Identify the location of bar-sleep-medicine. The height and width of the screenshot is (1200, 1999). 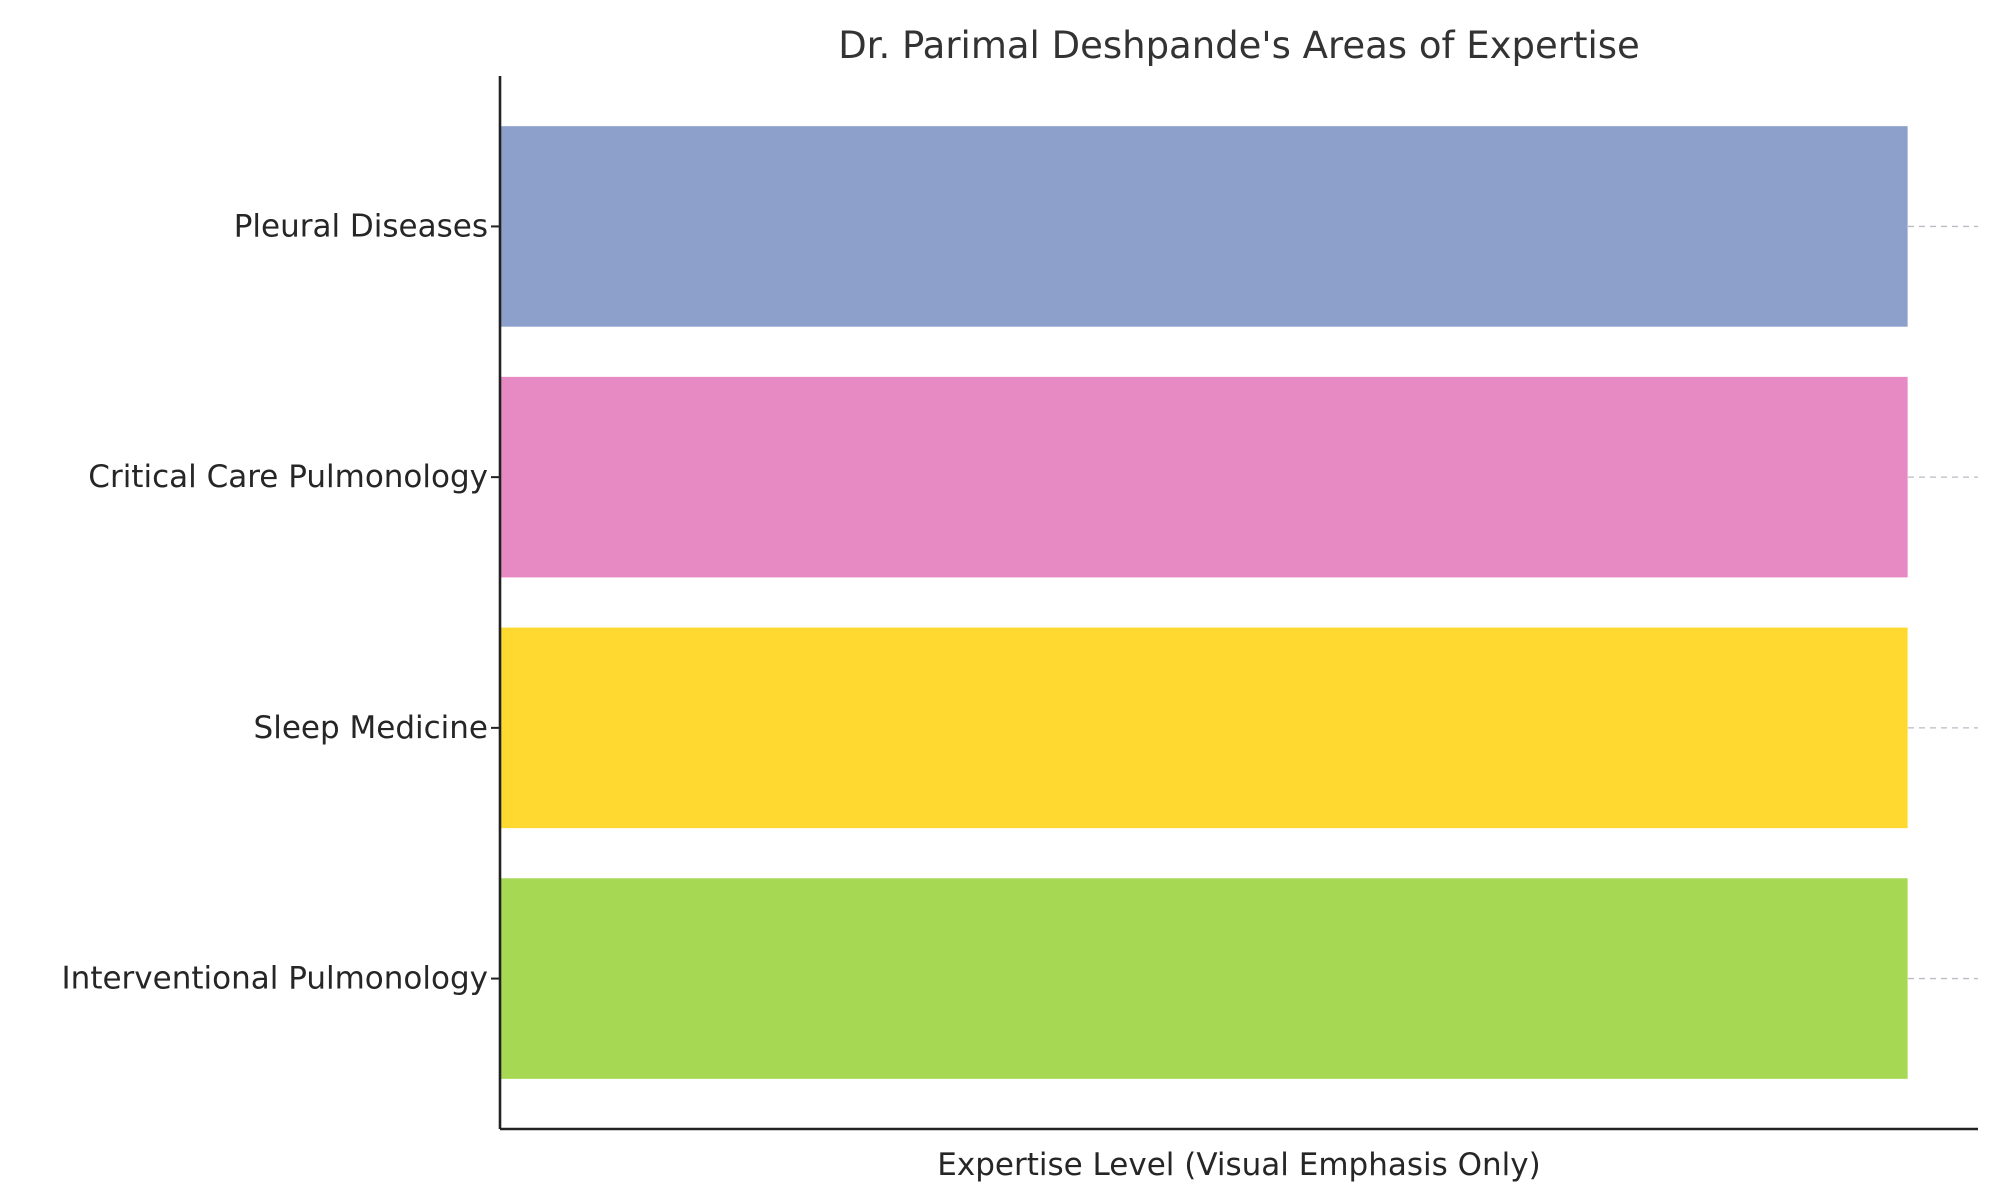
(1204, 728).